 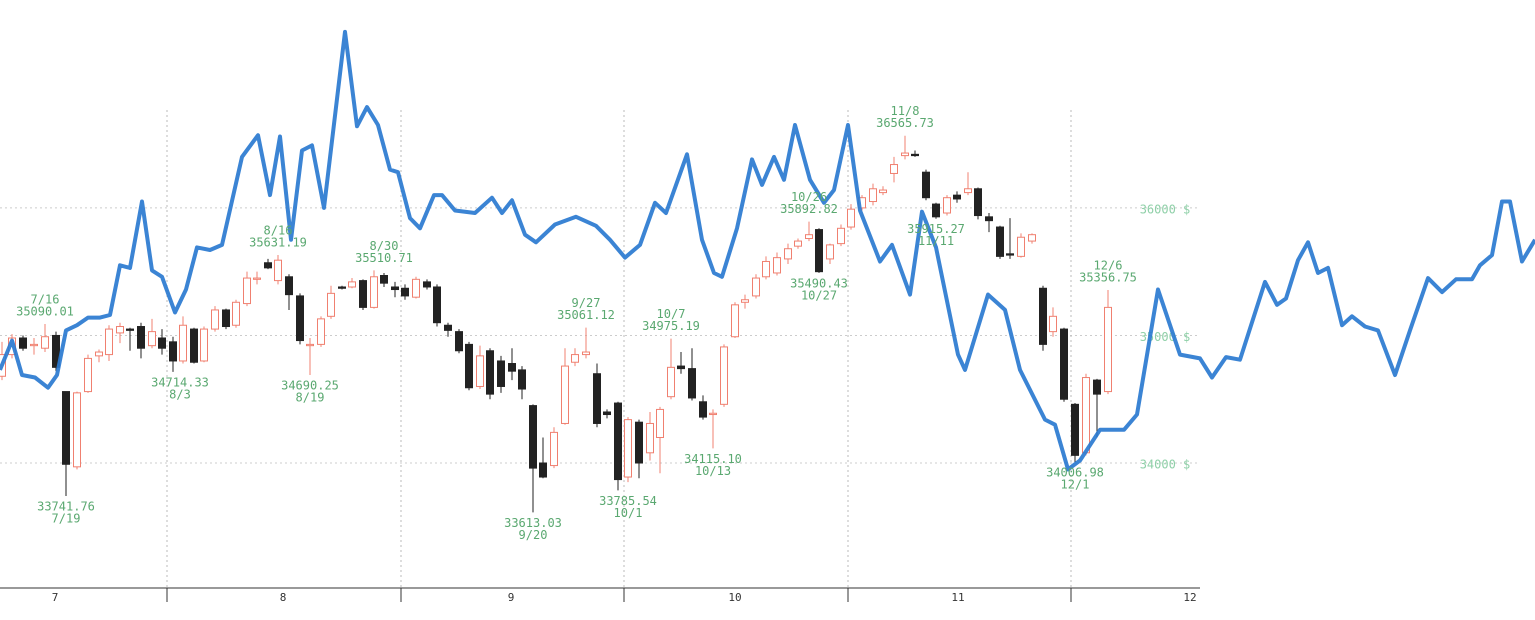 I want to click on annotation-date: 8/19, so click(x=310, y=397).